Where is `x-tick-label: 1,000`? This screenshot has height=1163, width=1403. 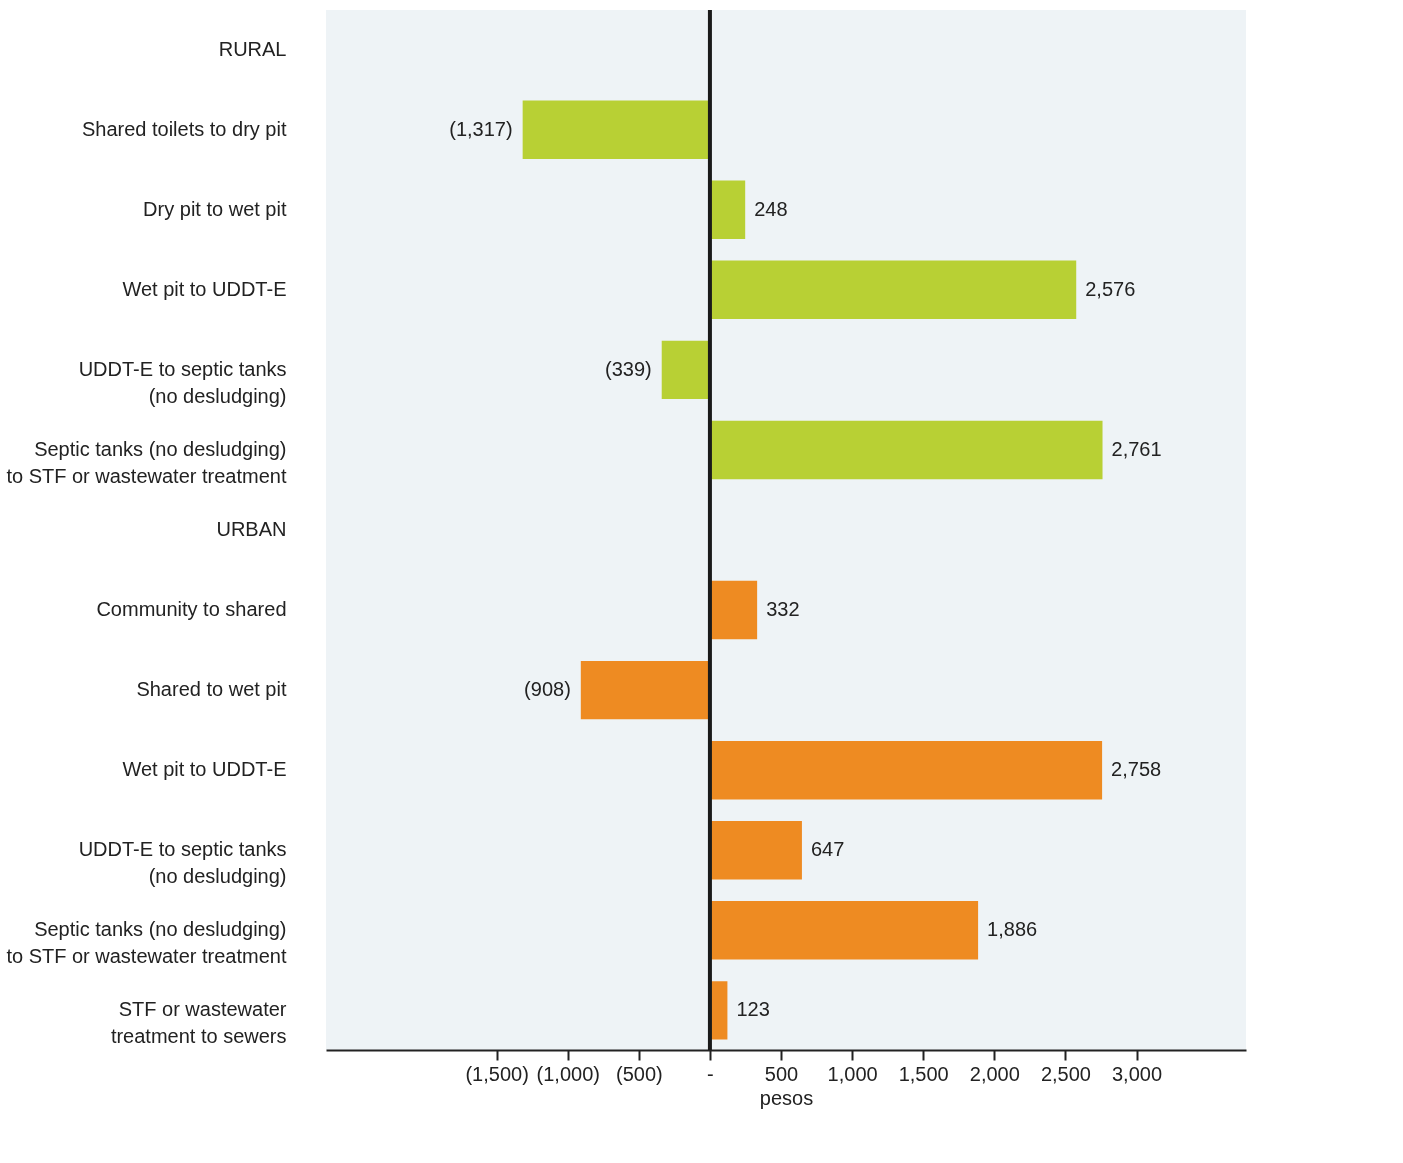 x-tick-label: 1,000 is located at coordinates (852, 1073).